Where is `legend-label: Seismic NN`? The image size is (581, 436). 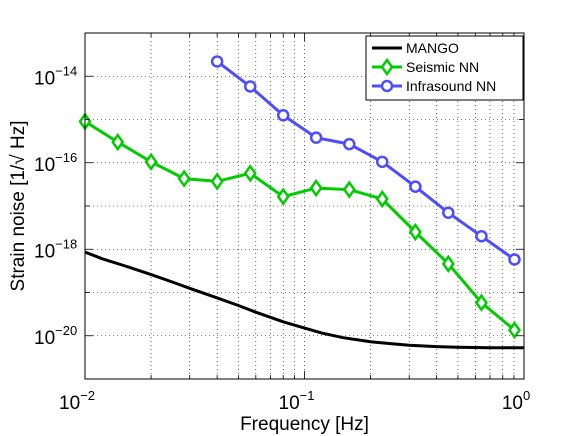
legend-label: Seismic NN is located at coordinates (442, 67).